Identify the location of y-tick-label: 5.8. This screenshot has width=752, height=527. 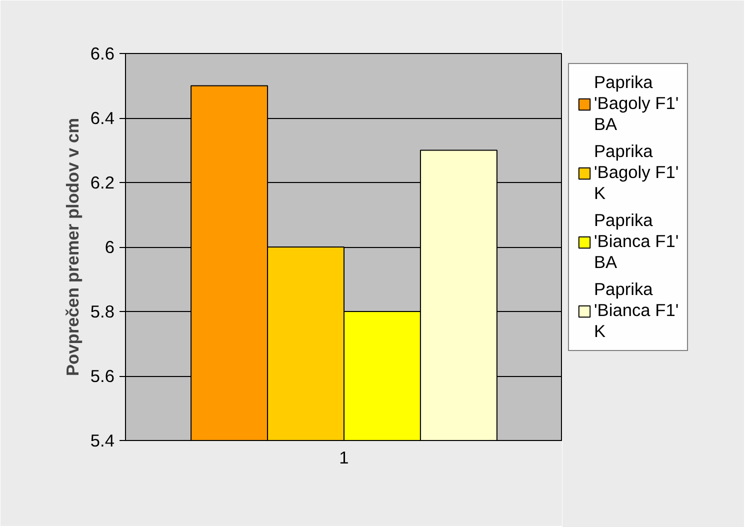
(102, 312).